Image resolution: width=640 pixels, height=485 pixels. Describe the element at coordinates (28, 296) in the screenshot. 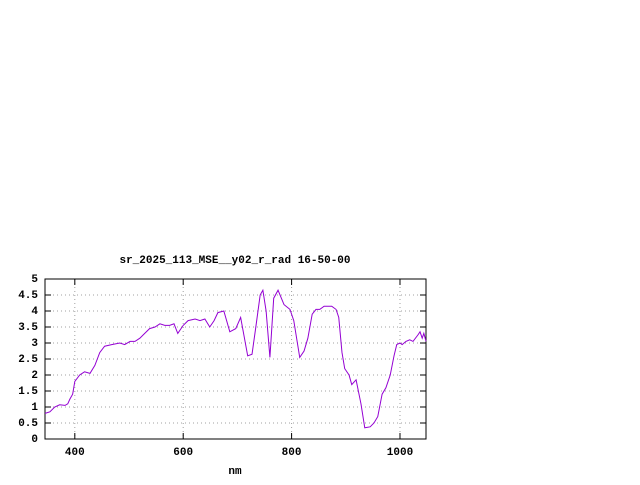

I see `y-tick-label: 4.5` at that location.